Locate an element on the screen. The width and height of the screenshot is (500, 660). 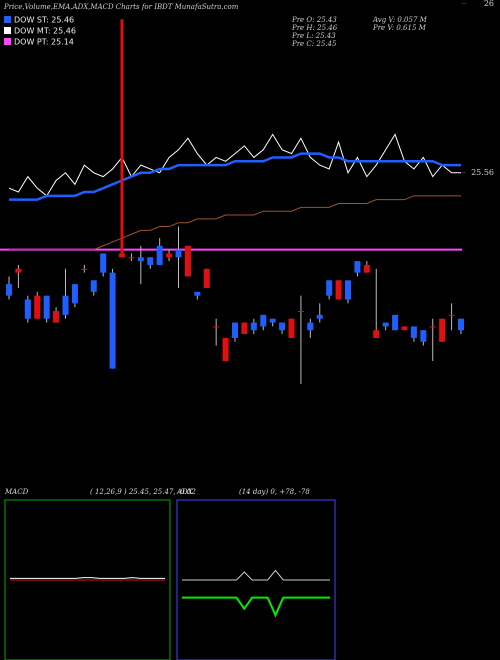
panel-title: ADX is located at coordinates (185, 492).